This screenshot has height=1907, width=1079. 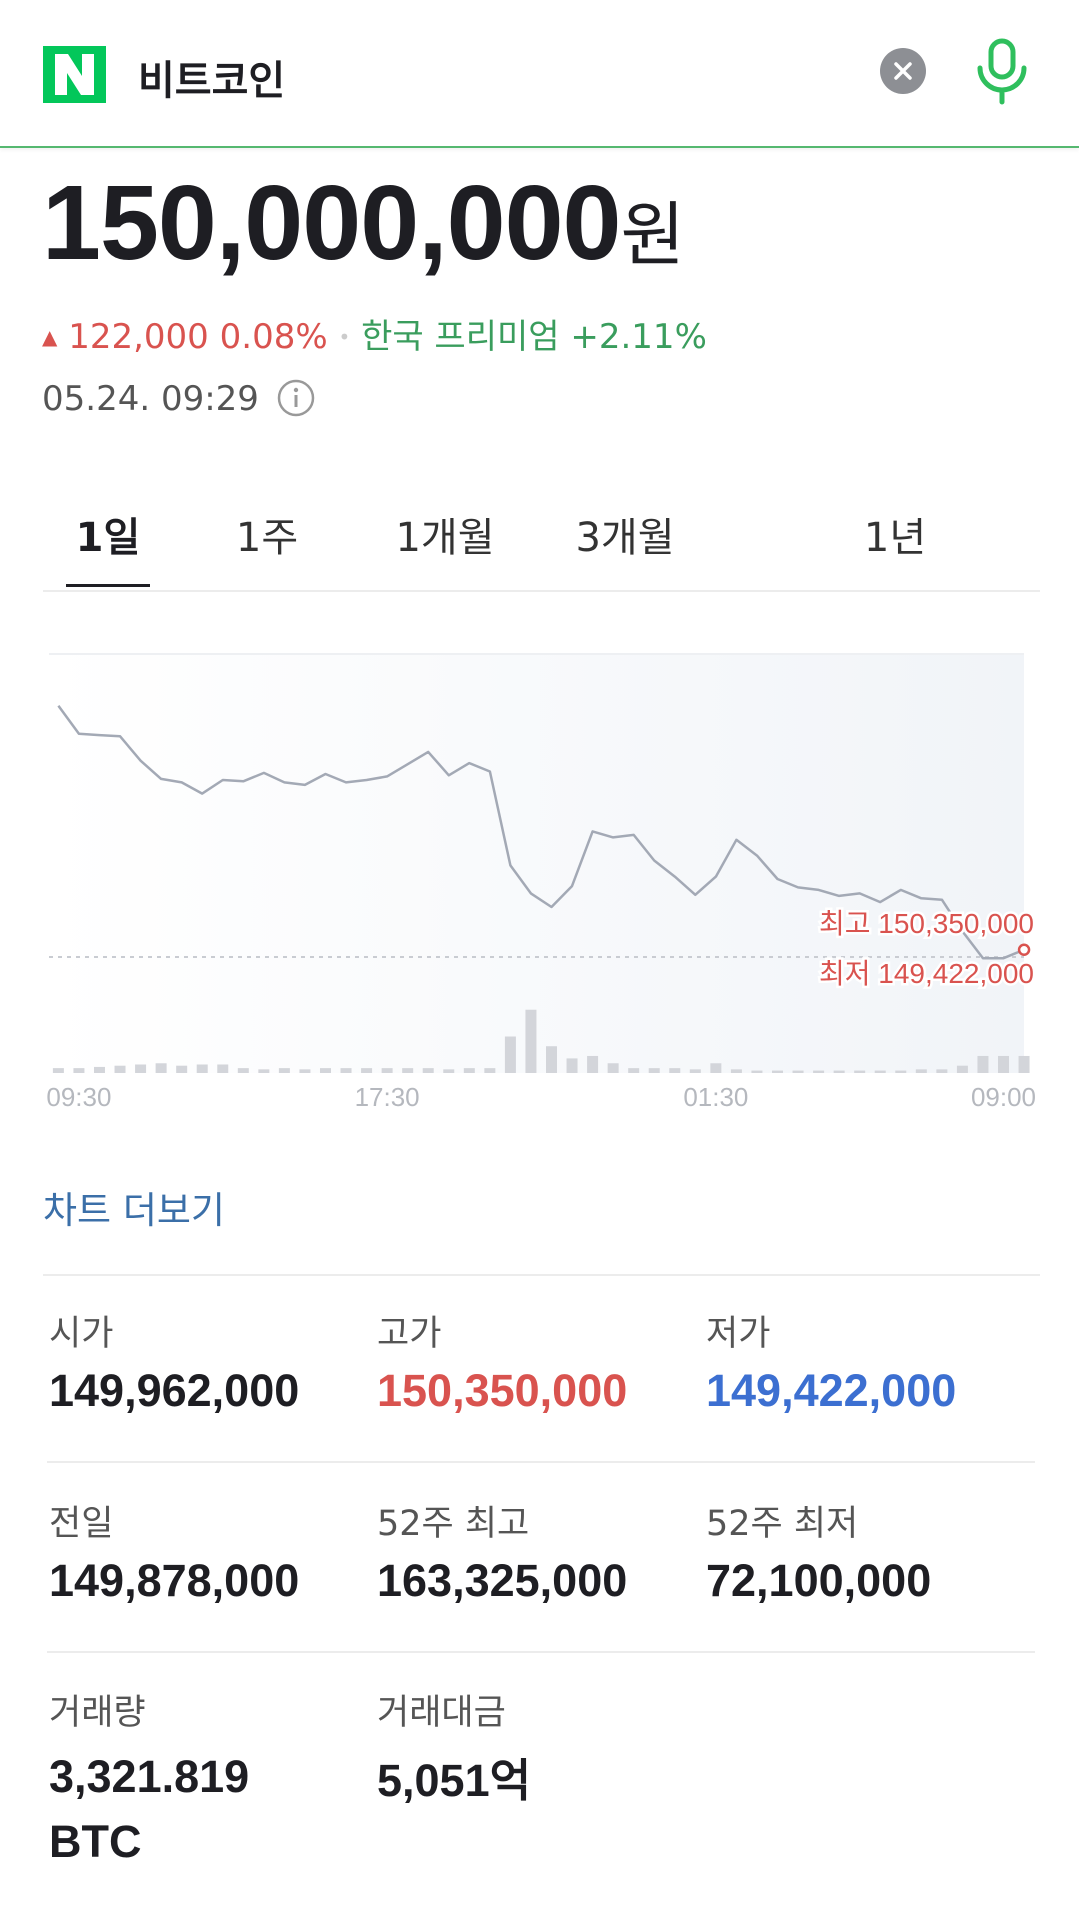 I want to click on change-rate: 0.08%, so click(x=273, y=337).